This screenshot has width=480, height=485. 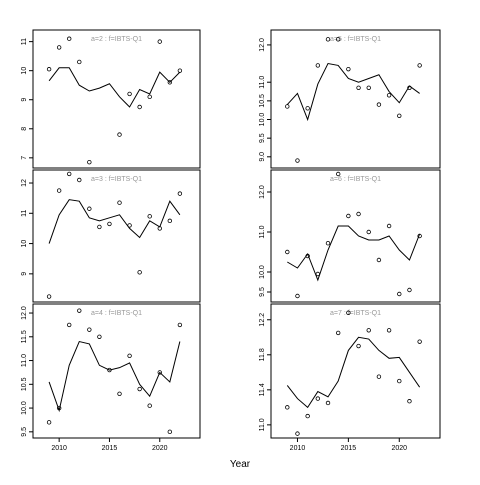 What do you see at coordinates (262, 157) in the screenshot?
I see `y-tick-label: 9.0` at bounding box center [262, 157].